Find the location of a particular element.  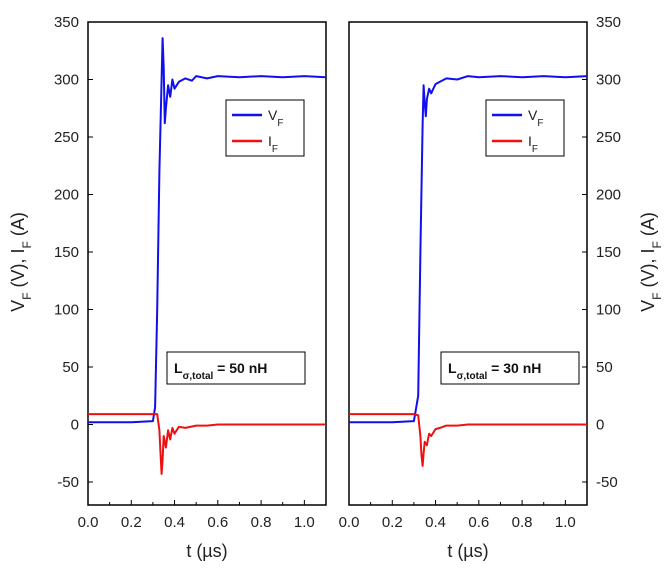

inductance-annotation: Lσ,total = 30 nH is located at coordinates (510, 368).